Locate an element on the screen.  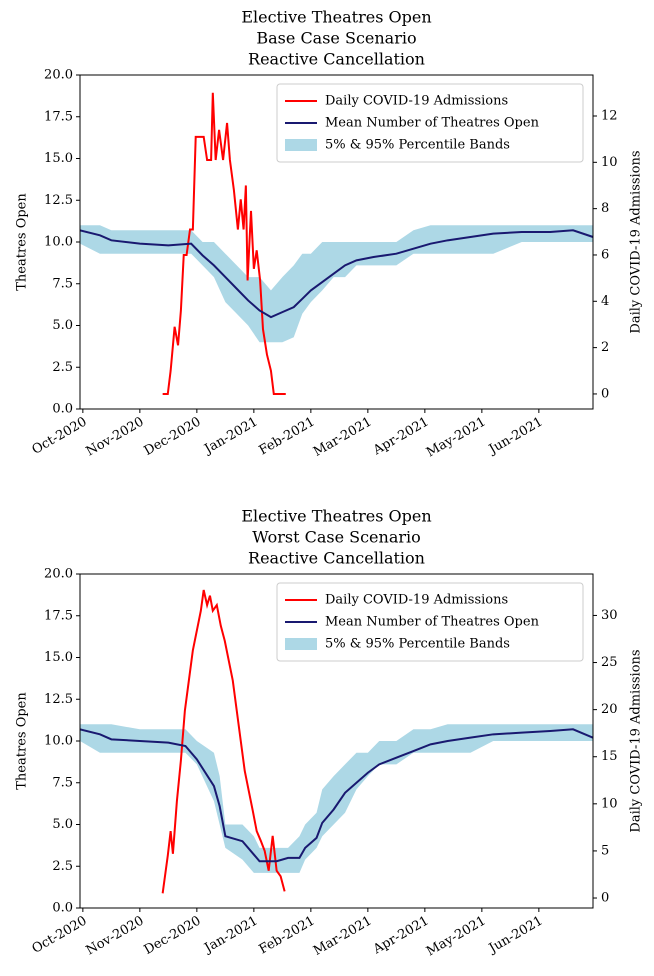
chart-title: Worst Case Scenario is located at coordinates (336, 537).